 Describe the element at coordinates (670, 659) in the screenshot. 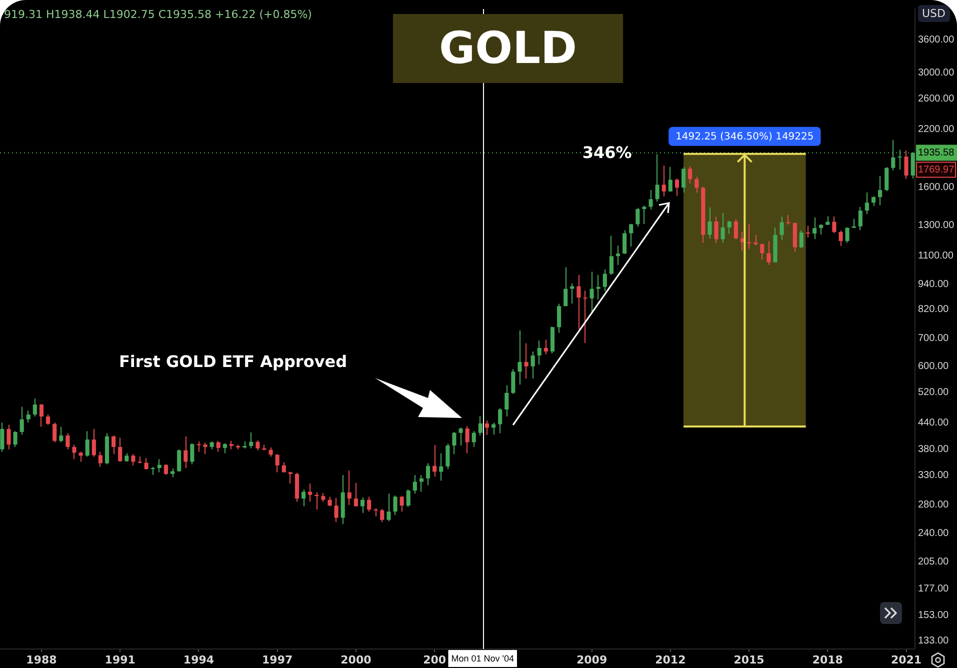

I see `x-tick-label: 2012` at that location.